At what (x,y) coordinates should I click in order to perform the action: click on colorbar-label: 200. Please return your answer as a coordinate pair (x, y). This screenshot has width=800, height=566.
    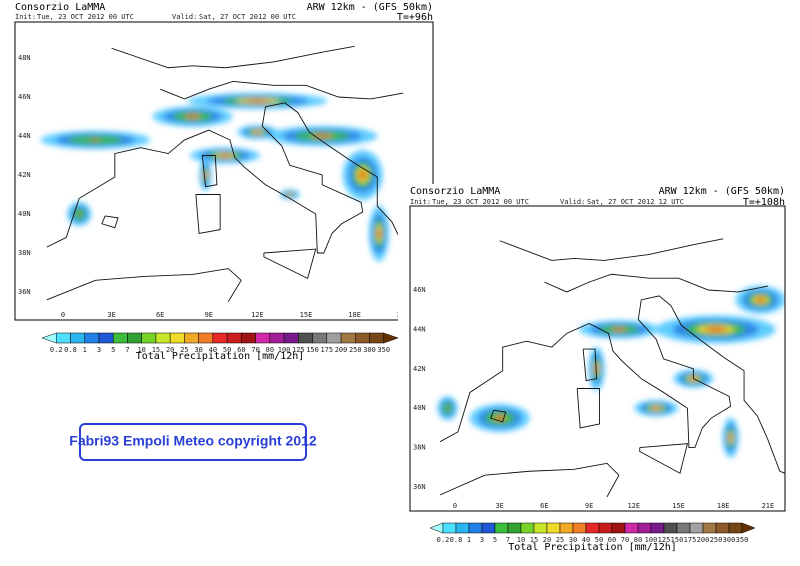
    Looking at the image, I should click on (341, 350).